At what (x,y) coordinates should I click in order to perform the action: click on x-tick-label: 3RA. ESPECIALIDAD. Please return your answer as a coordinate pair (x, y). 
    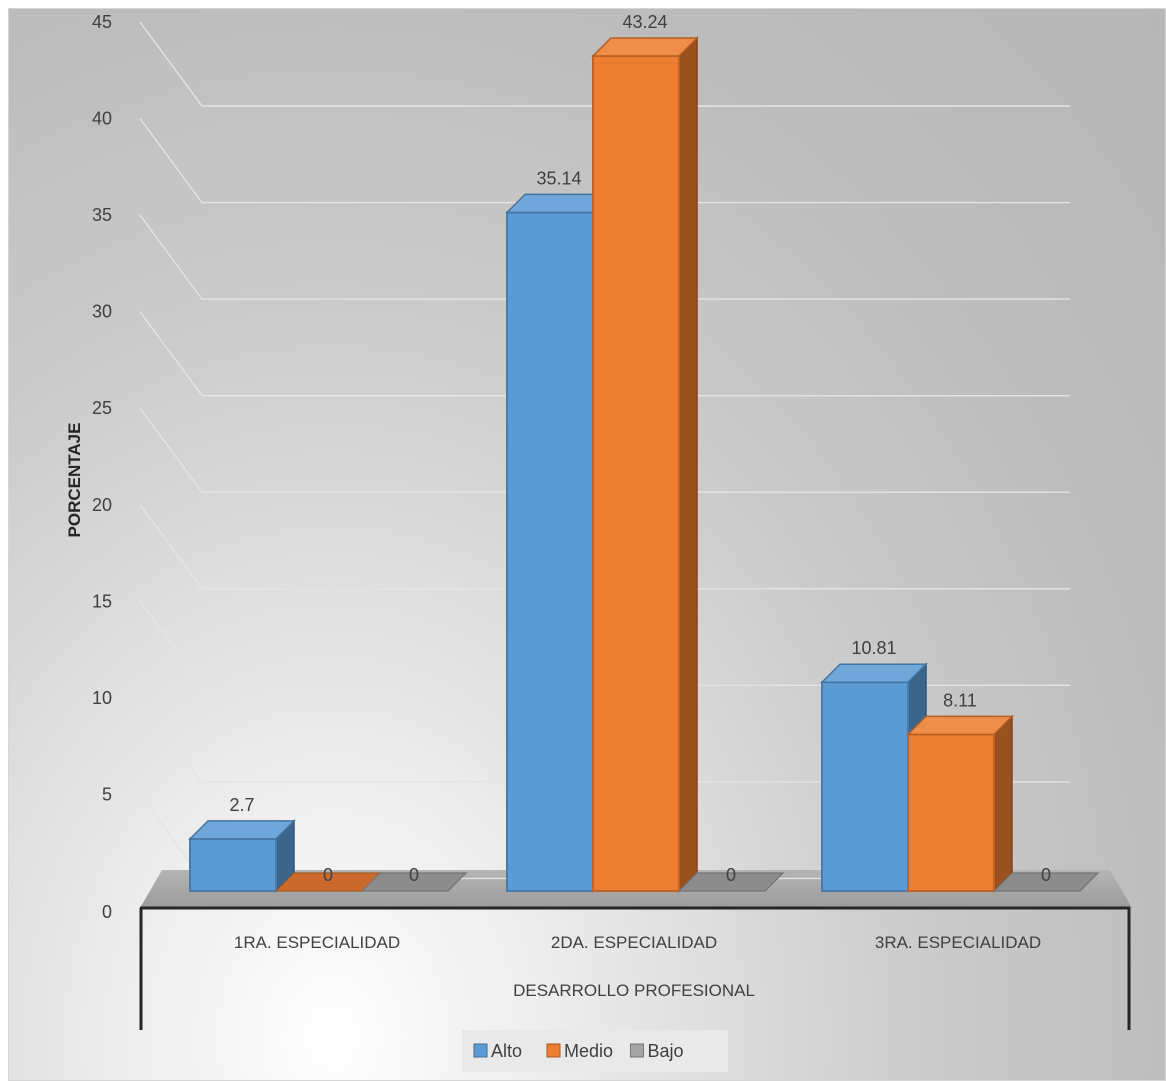
    Looking at the image, I should click on (958, 942).